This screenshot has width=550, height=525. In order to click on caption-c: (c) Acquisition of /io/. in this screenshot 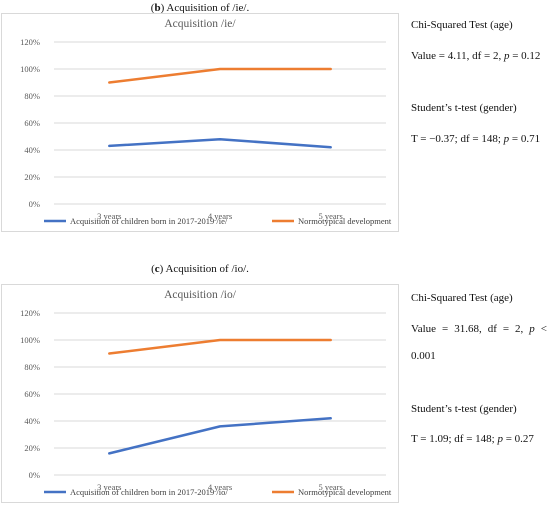, I will do `click(200, 269)`.